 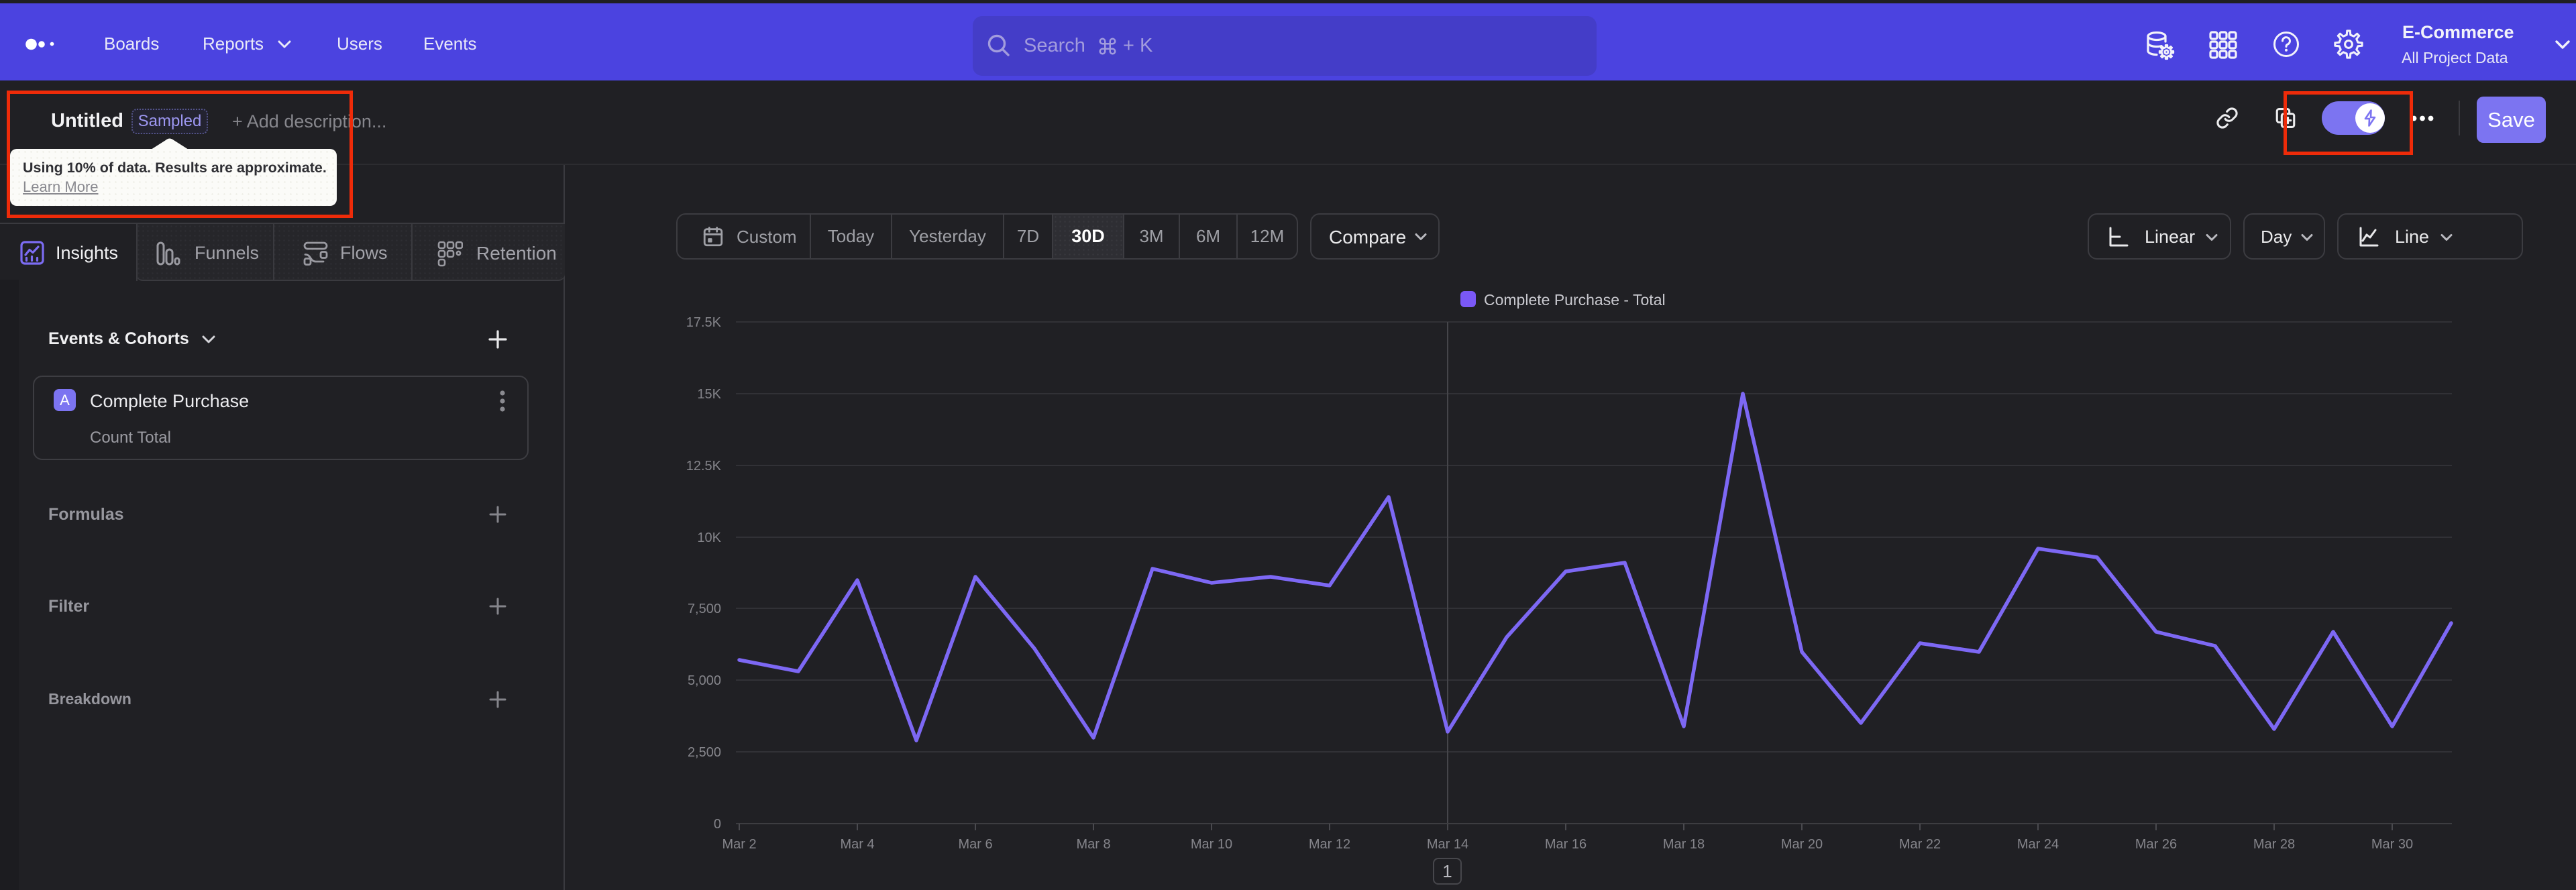 I want to click on svg-text: 17.5K, so click(x=704, y=322).